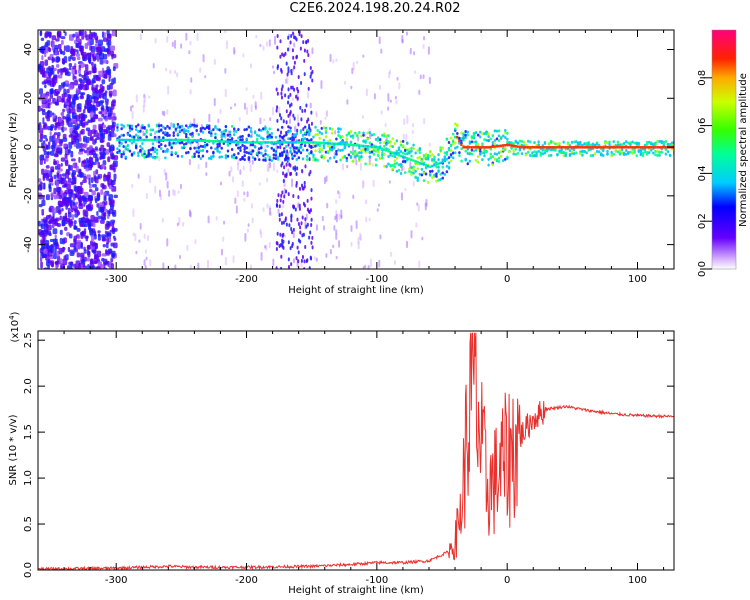 The height and width of the screenshot is (600, 750). Describe the element at coordinates (28, 432) in the screenshot. I see `bottom-y-tick-label: 1.5` at that location.